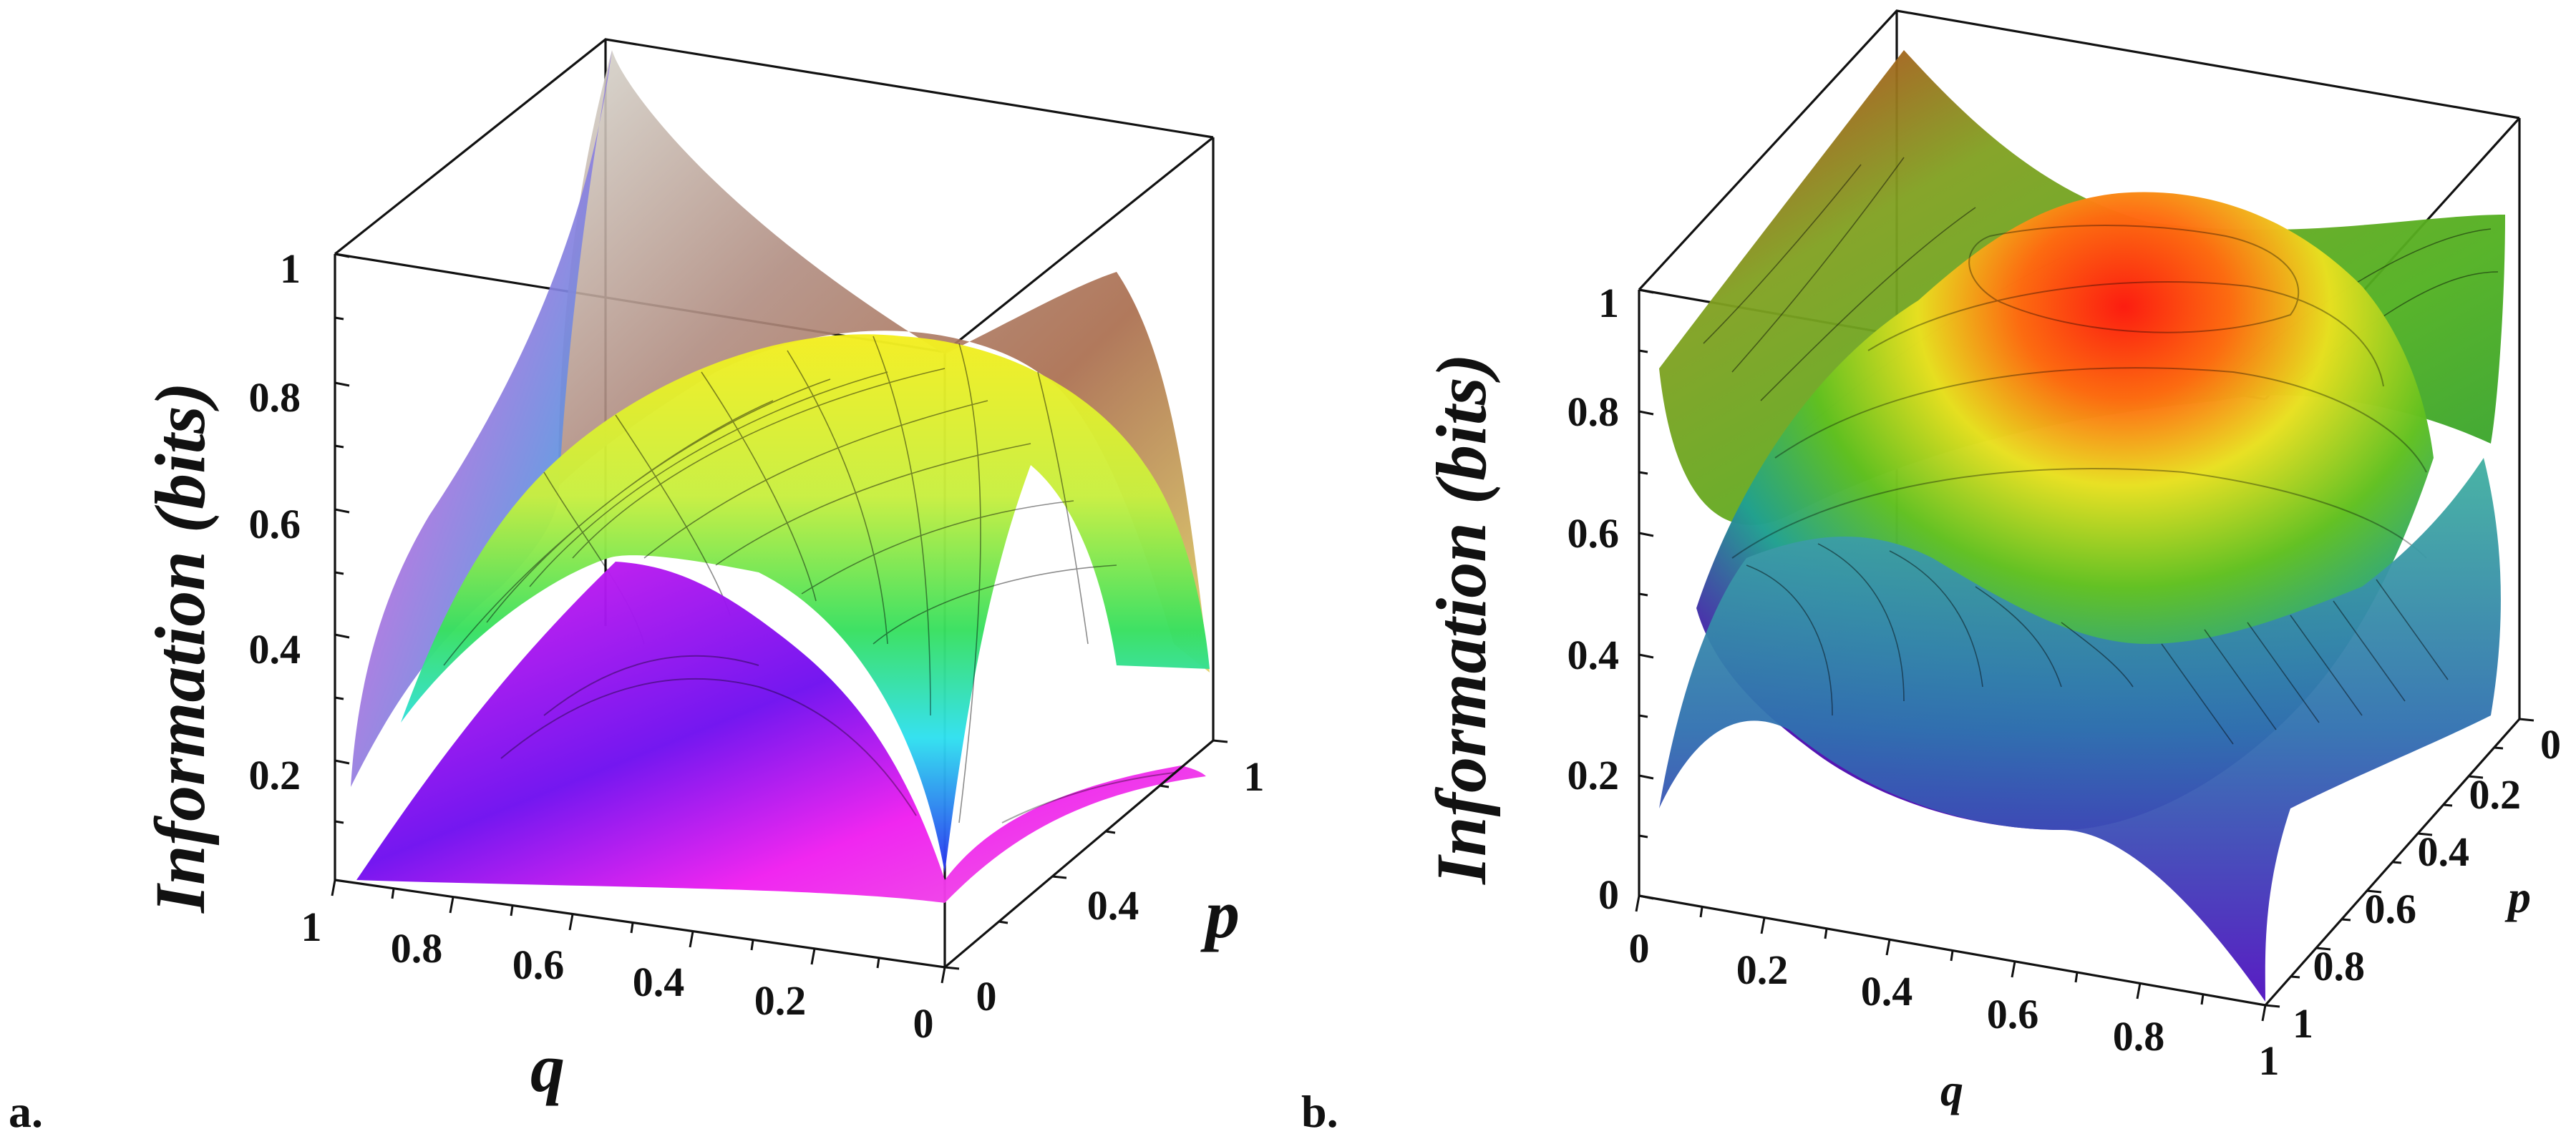 The height and width of the screenshot is (1139, 2576). What do you see at coordinates (2303, 1023) in the screenshot?
I see `panel-b-p-tick: 1` at bounding box center [2303, 1023].